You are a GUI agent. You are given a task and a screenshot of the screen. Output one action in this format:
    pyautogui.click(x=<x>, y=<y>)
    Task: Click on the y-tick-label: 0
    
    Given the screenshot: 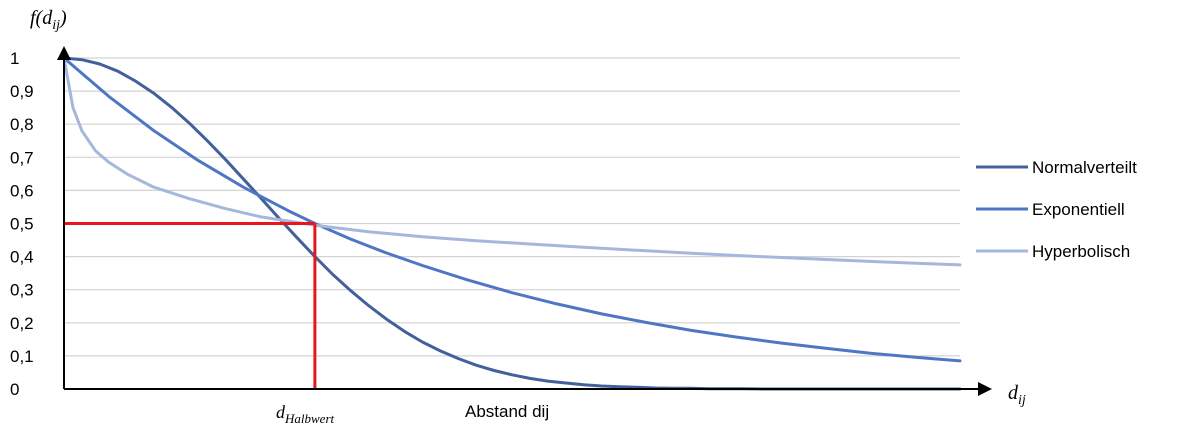 What is the action you would take?
    pyautogui.click(x=14, y=389)
    